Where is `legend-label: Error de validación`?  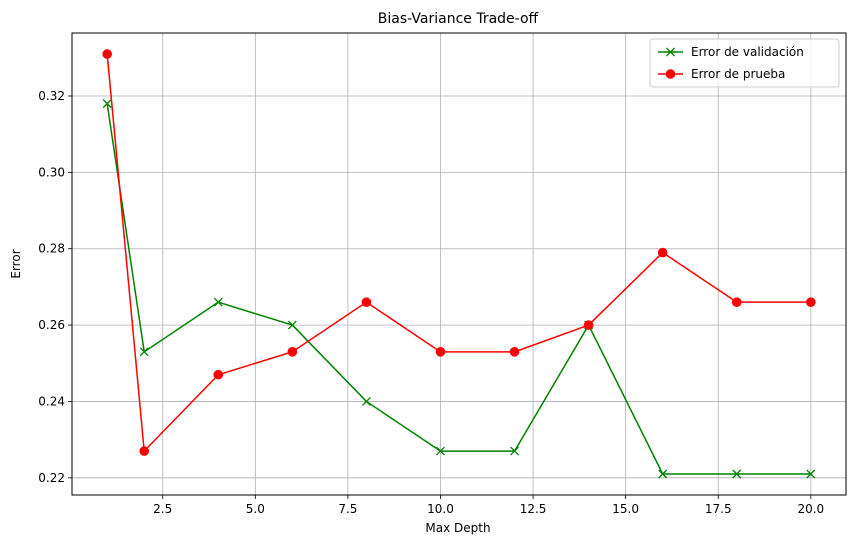 legend-label: Error de validación is located at coordinates (747, 52).